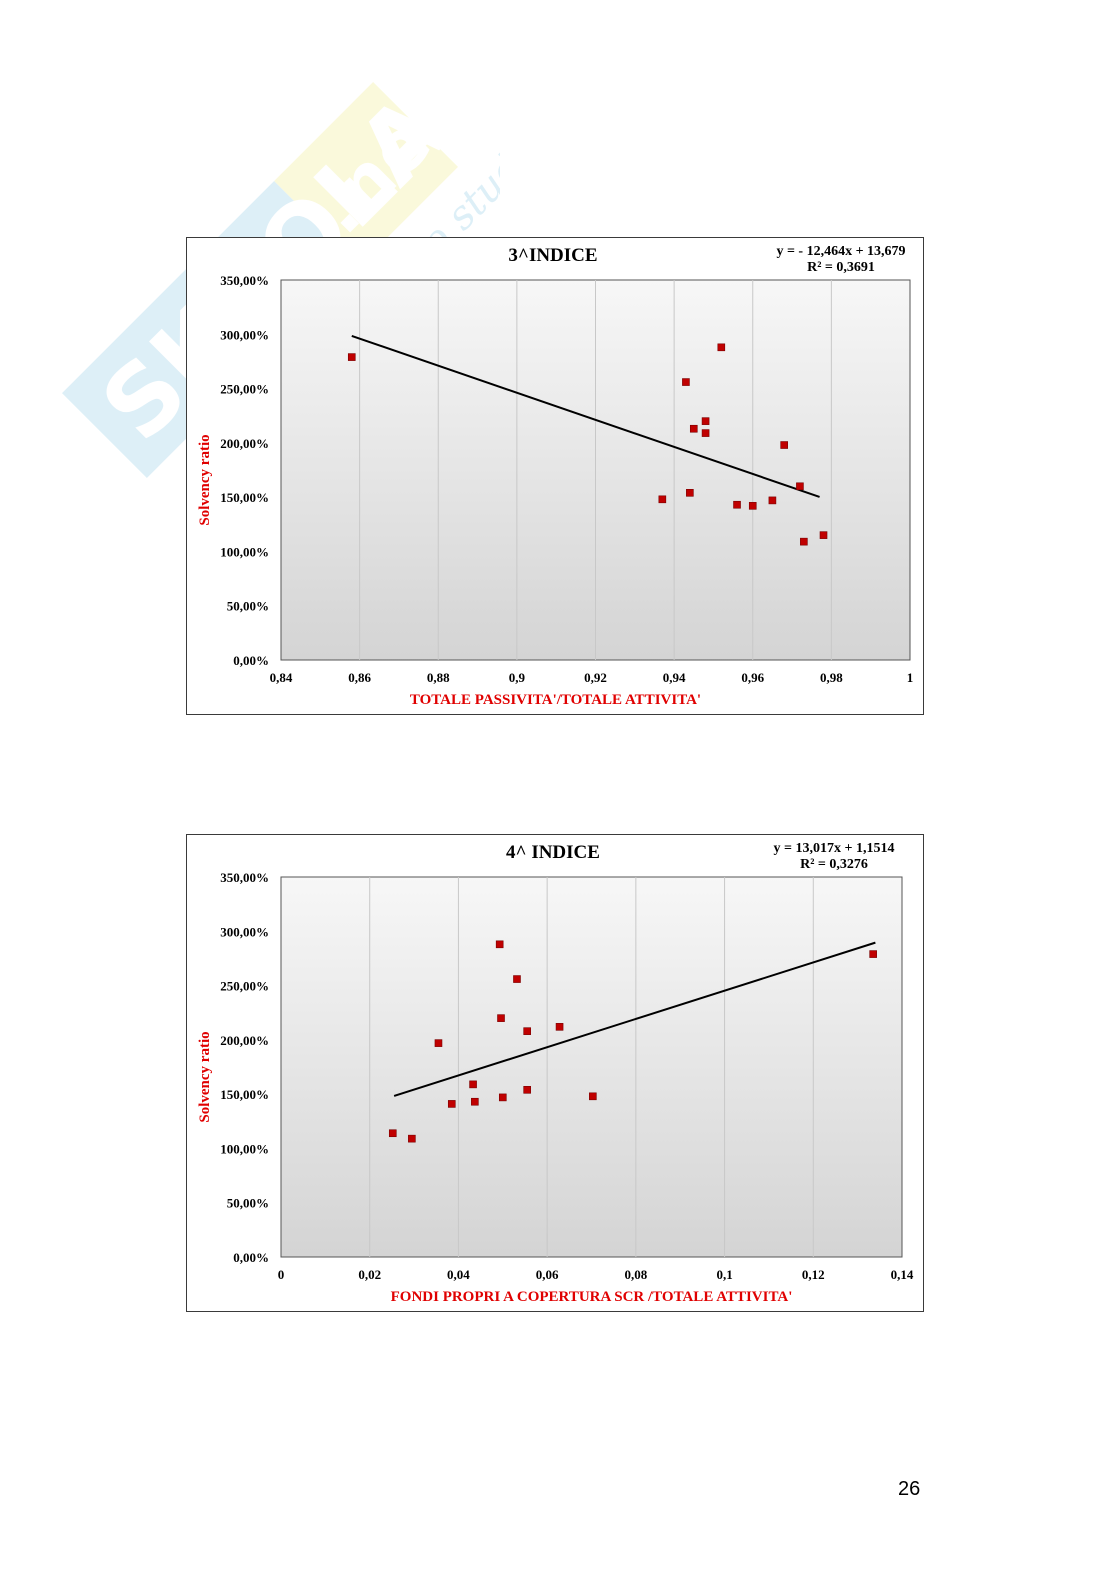 Image resolution: width=1116 pixels, height=1579 pixels. What do you see at coordinates (635, 1274) in the screenshot?
I see `x-tick-label: 0,08` at bounding box center [635, 1274].